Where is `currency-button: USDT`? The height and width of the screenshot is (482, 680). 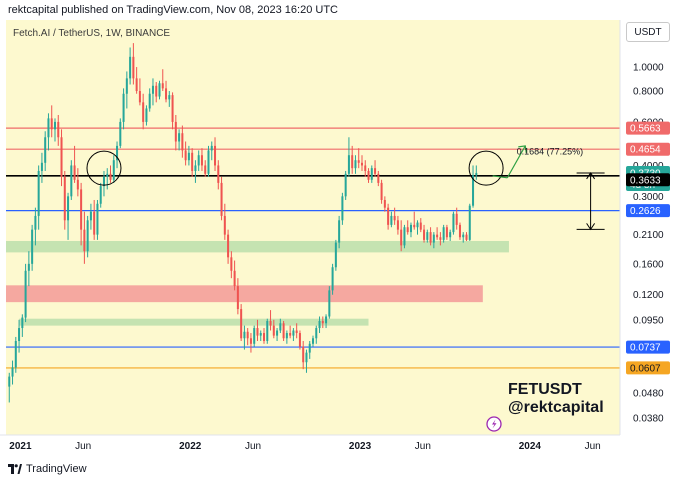 currency-button: USDT is located at coordinates (648, 32).